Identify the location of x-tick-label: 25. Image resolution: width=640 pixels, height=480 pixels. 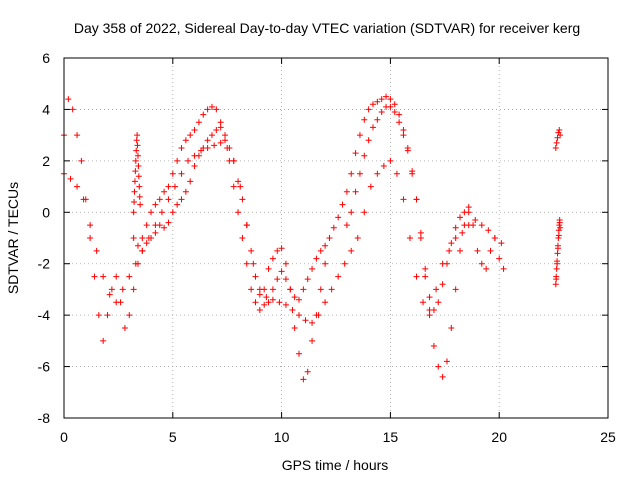
(608, 437).